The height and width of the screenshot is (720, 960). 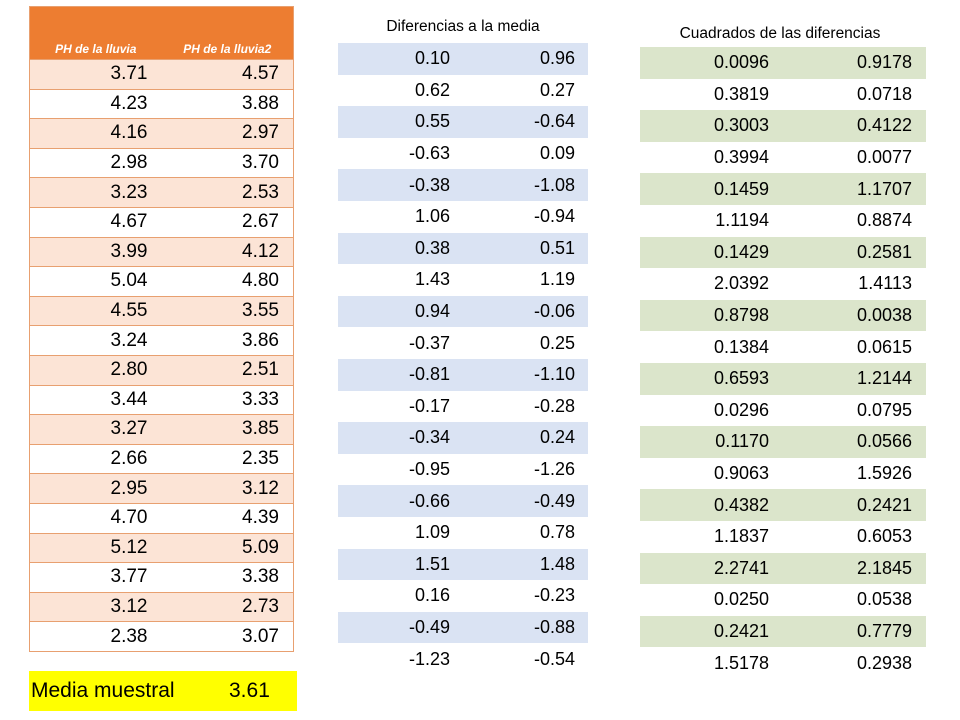 What do you see at coordinates (260, 163) in the screenshot?
I see `table-cell: 3.70` at bounding box center [260, 163].